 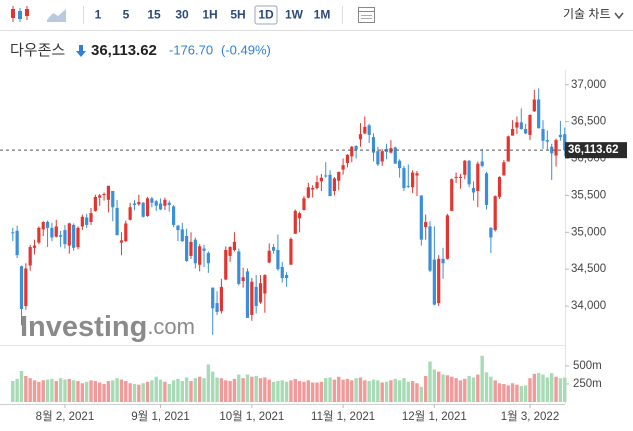 I want to click on interval-button: 1, so click(x=98, y=15).